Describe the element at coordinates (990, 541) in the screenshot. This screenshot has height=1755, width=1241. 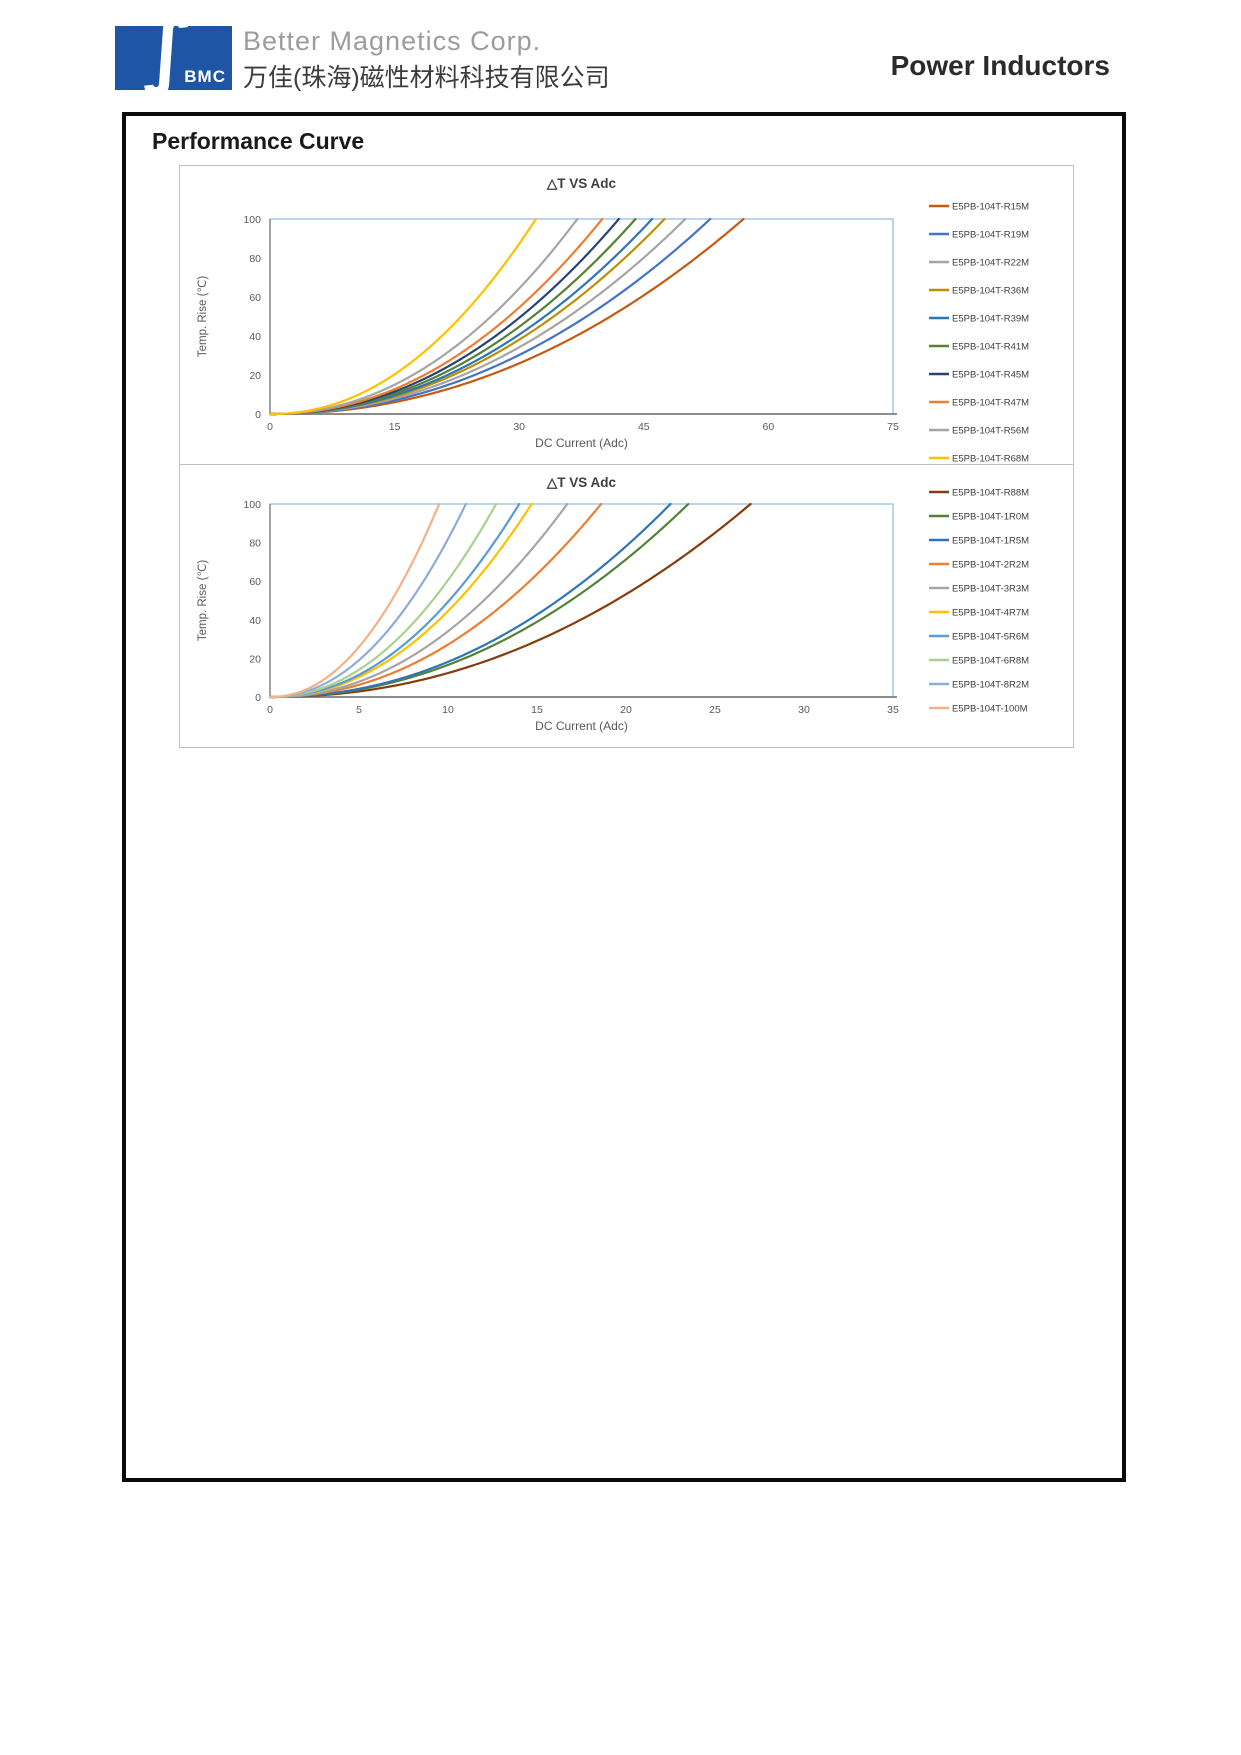
I see `legend-label: E5PB-104T-1R5M` at that location.